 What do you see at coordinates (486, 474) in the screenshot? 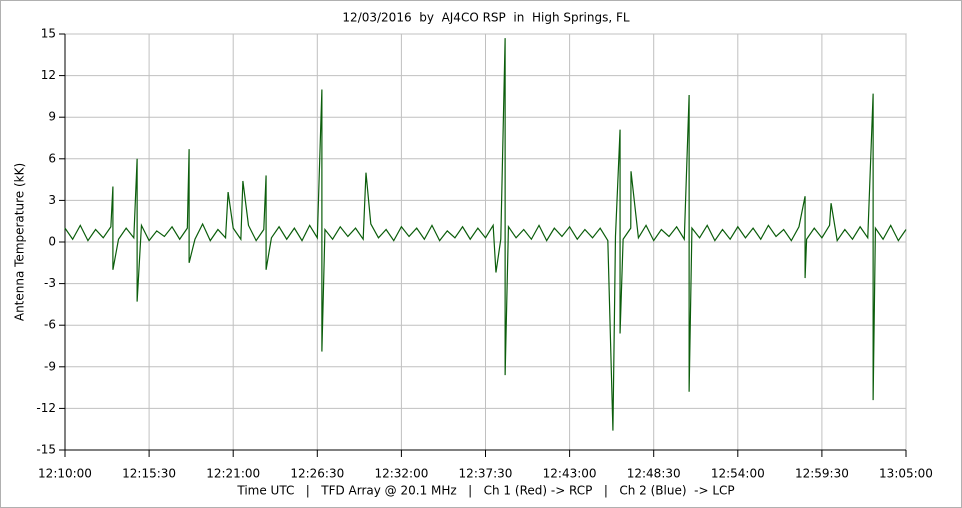
I see `x-tick-label: 12:37:30` at bounding box center [486, 474].